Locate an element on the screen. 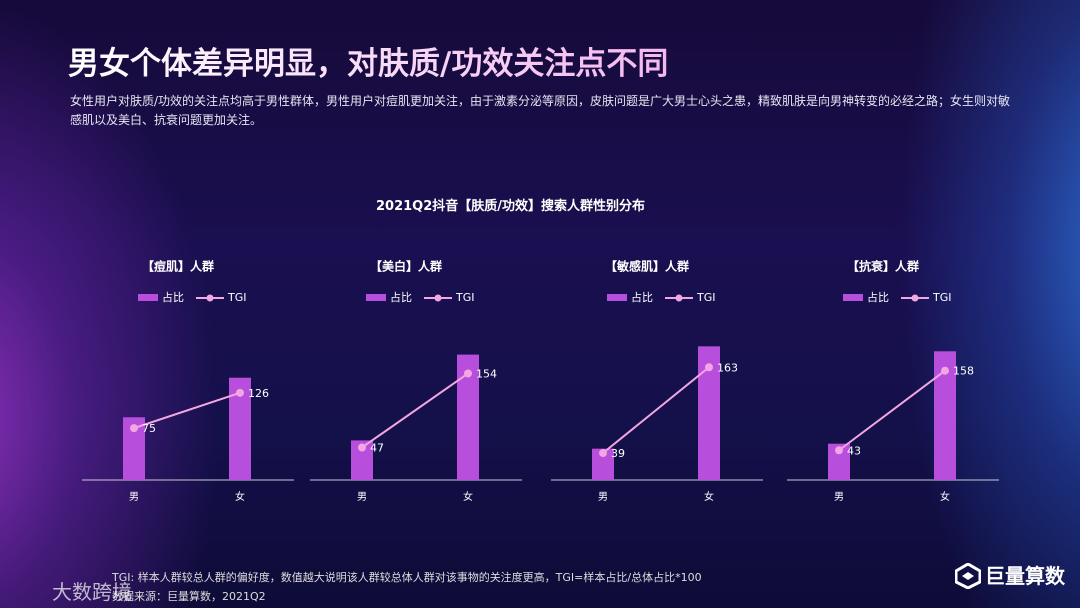 The image size is (1080, 608). logo: 巨量算数 is located at coordinates (1009, 575).